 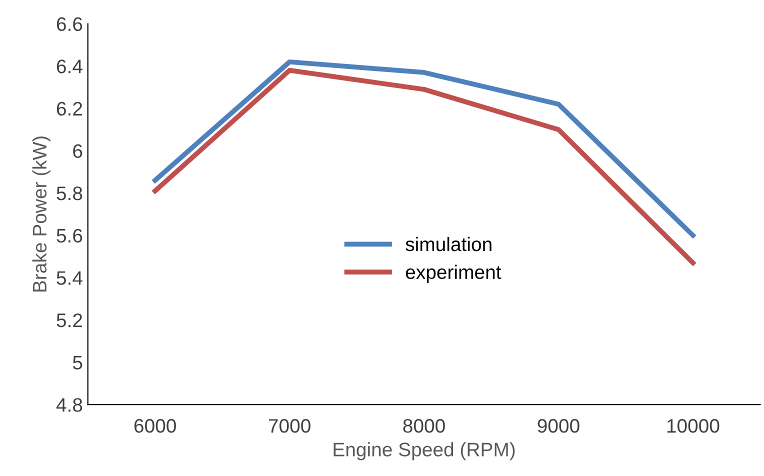 I want to click on y-tick-label: 5.2, so click(x=69, y=320).